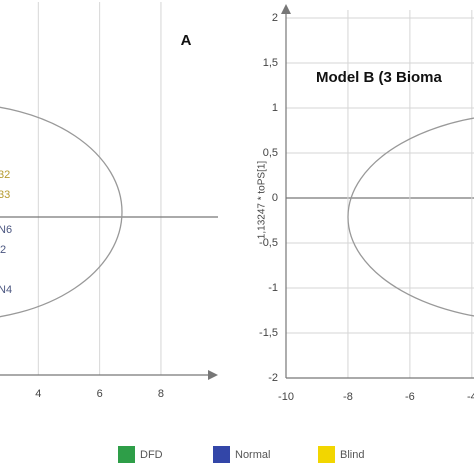  I want to click on x-tick-label: -6, so click(410, 397).